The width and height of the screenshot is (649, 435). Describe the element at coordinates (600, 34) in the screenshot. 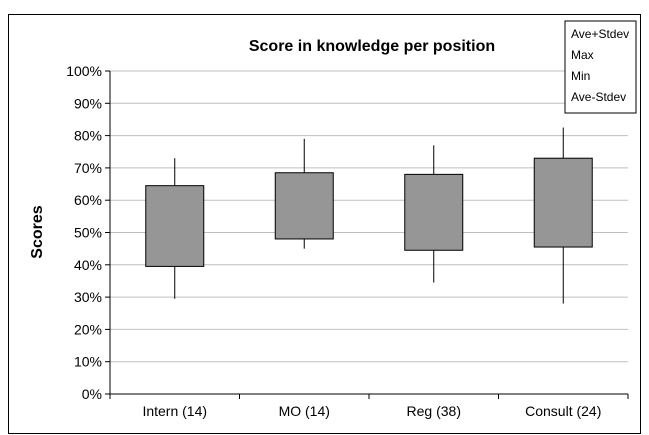

I see `legend-entry: Ave+Stdev` at that location.